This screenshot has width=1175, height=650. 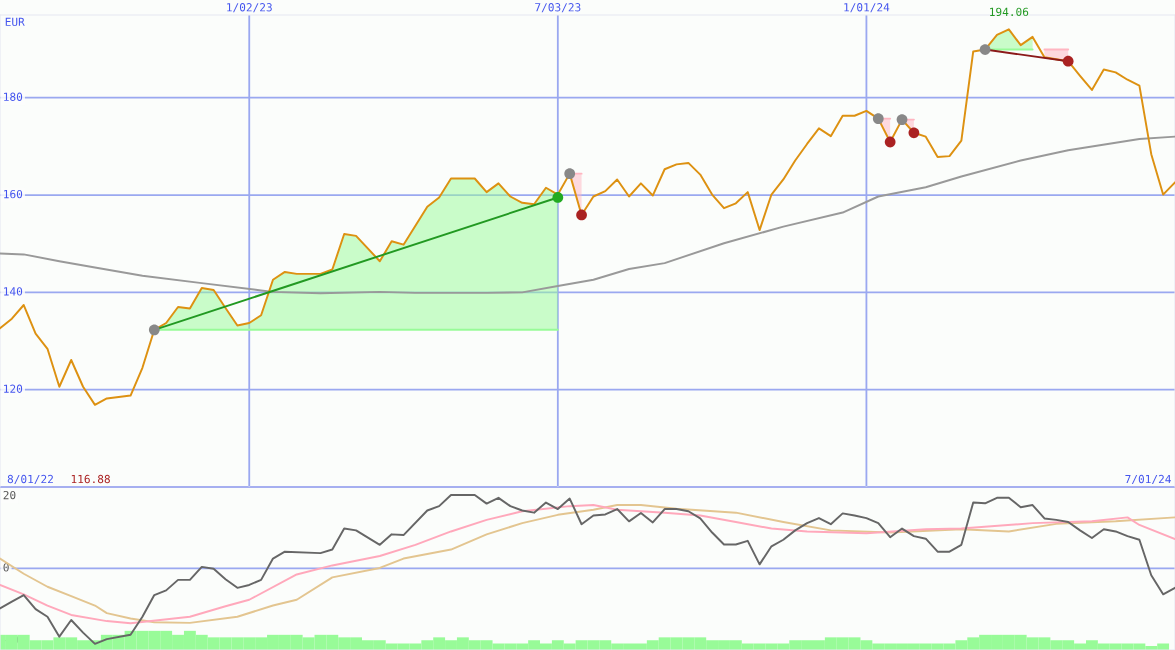 I want to click on y-tick-label: 0, so click(x=6, y=567).